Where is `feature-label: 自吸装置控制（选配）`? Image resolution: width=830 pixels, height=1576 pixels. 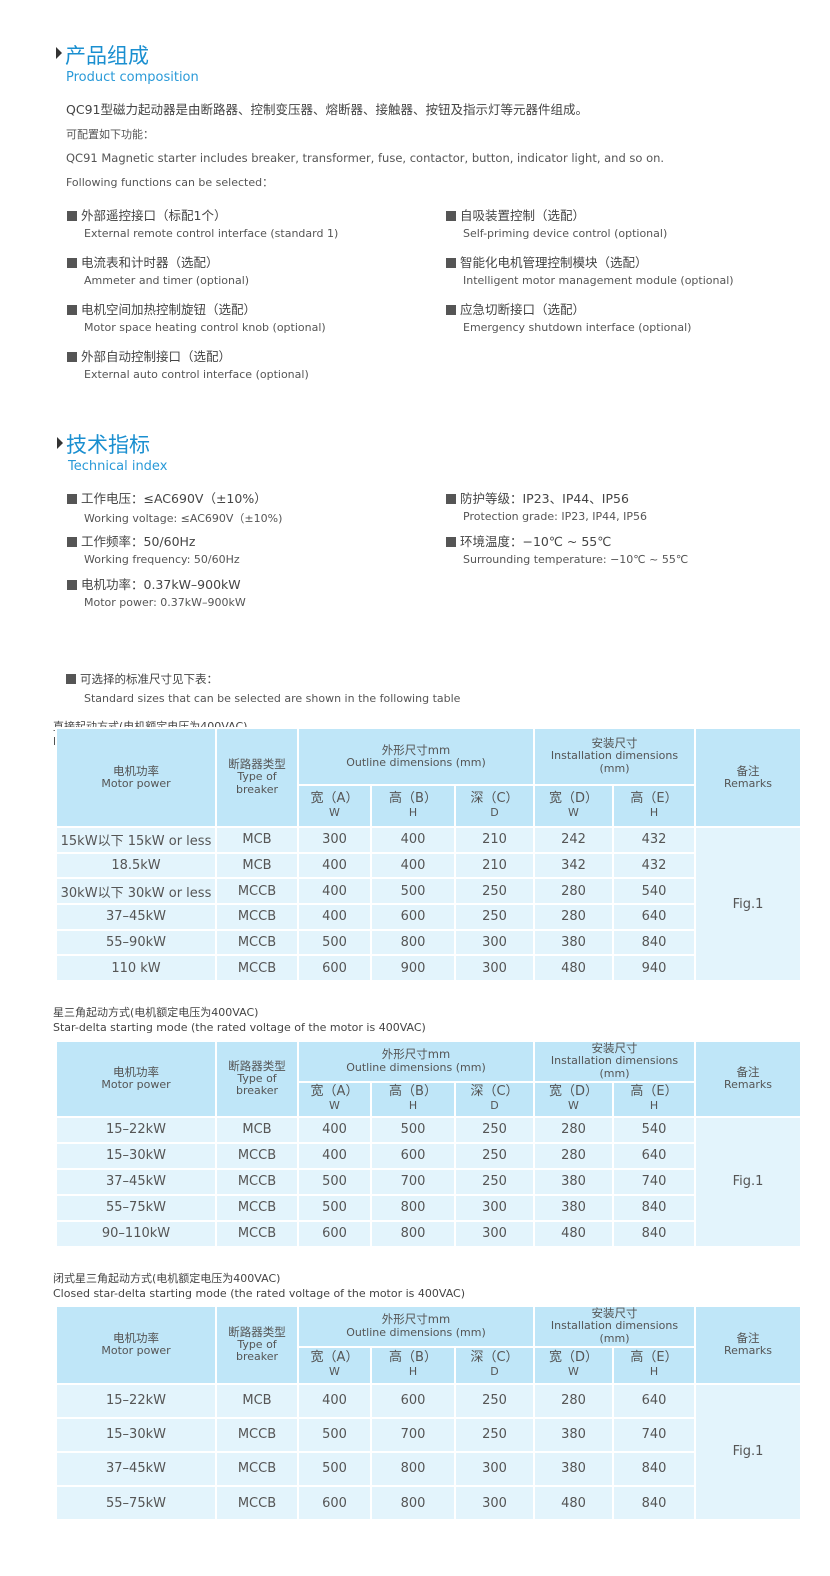 feature-label: 自吸装置控制（选配） is located at coordinates (523, 215).